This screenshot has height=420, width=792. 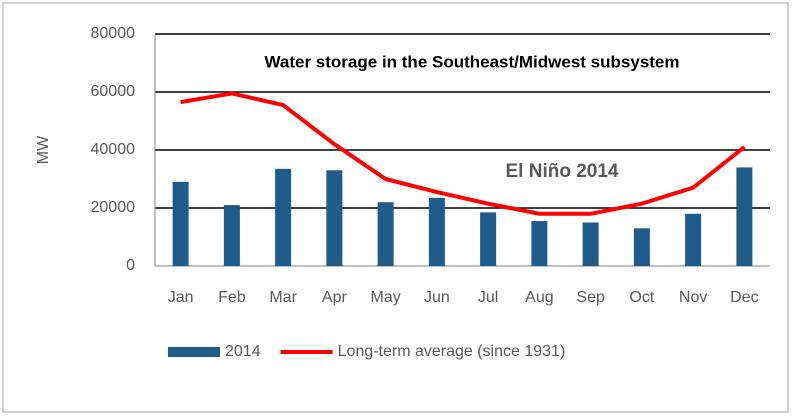 What do you see at coordinates (232, 297) in the screenshot?
I see `x-tick-label: Feb` at bounding box center [232, 297].